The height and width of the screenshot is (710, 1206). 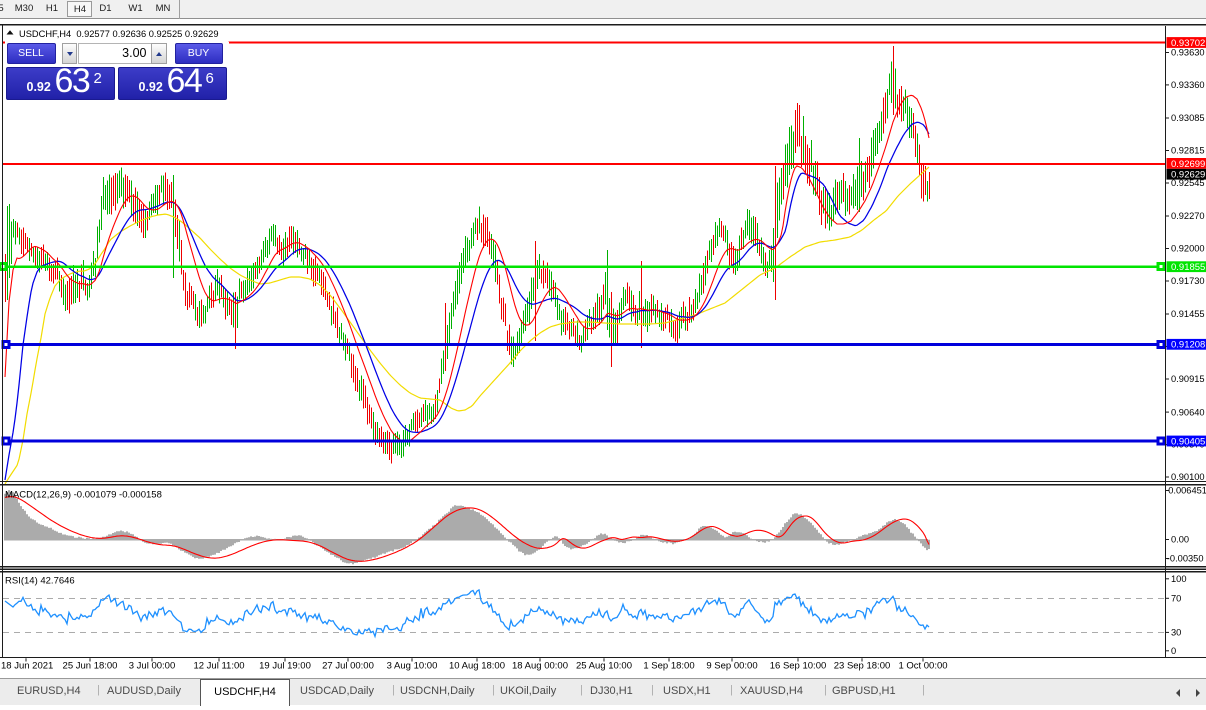 What do you see at coordinates (1188, 314) in the screenshot?
I see `svg-text: 0.91455` at bounding box center [1188, 314].